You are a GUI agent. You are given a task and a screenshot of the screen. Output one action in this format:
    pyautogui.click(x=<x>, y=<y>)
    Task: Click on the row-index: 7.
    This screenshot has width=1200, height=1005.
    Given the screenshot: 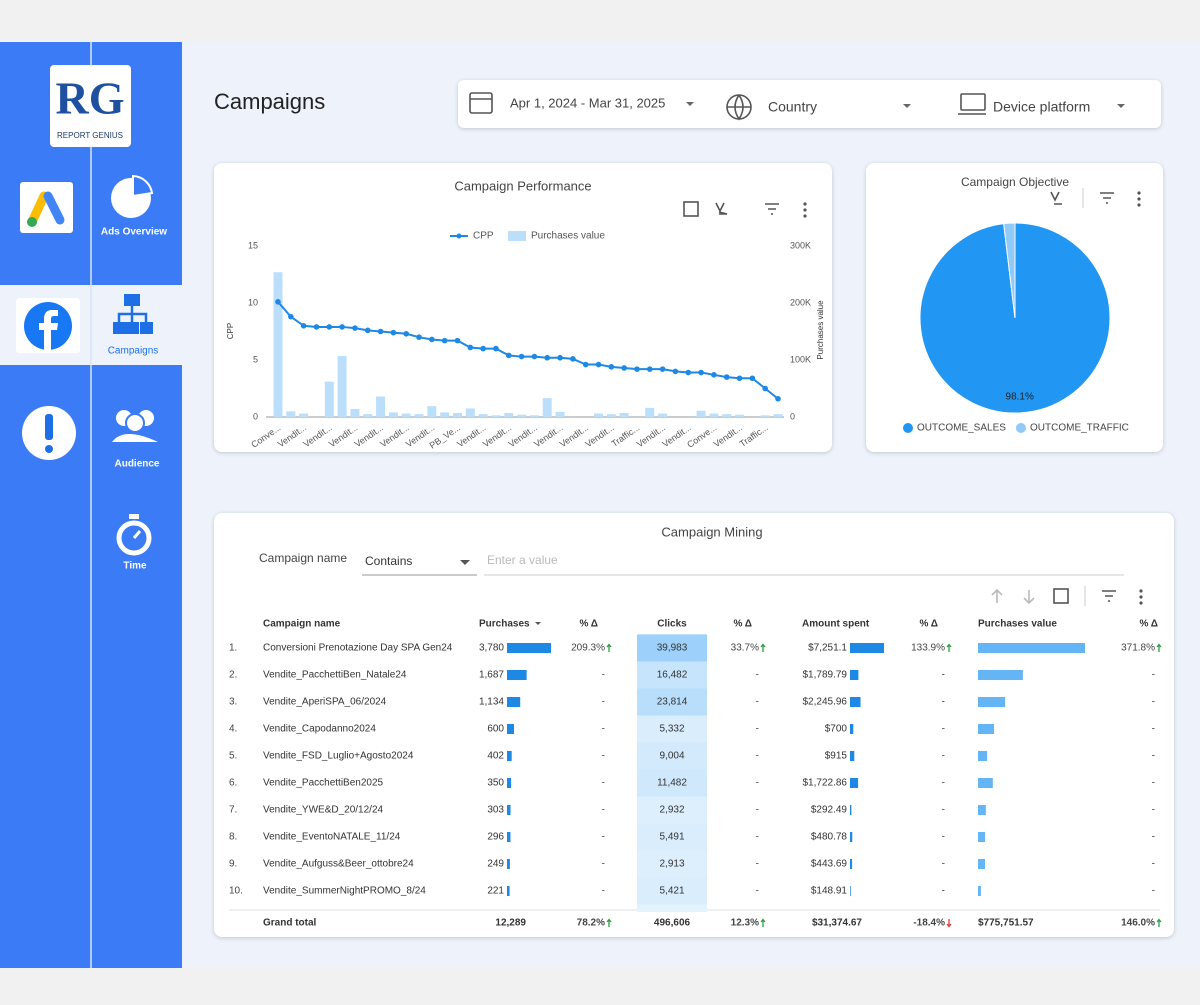 What is the action you would take?
    pyautogui.click(x=233, y=810)
    